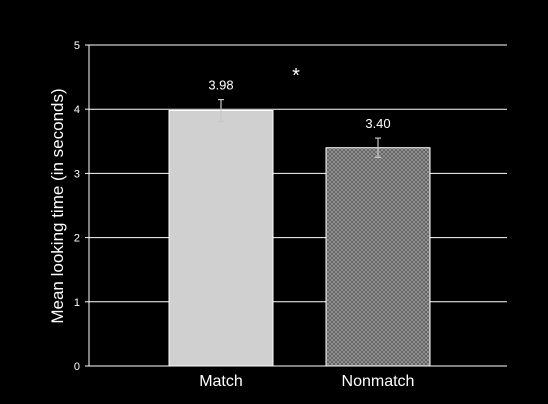 This screenshot has width=548, height=404. What do you see at coordinates (57, 205) in the screenshot?
I see `y-axis-title: Mean looking time (in seconds)` at bounding box center [57, 205].